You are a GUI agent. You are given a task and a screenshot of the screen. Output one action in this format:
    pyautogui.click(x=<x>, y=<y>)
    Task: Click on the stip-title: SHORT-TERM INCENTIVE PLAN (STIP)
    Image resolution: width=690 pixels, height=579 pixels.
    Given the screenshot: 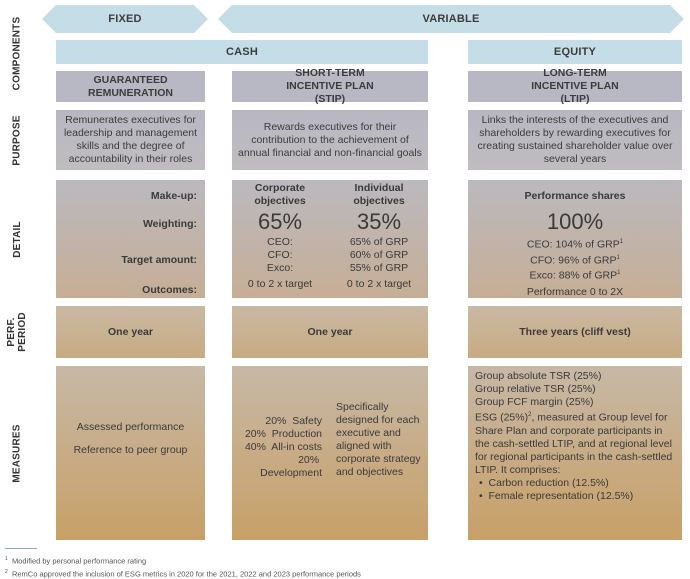 What is the action you would take?
    pyautogui.click(x=330, y=86)
    